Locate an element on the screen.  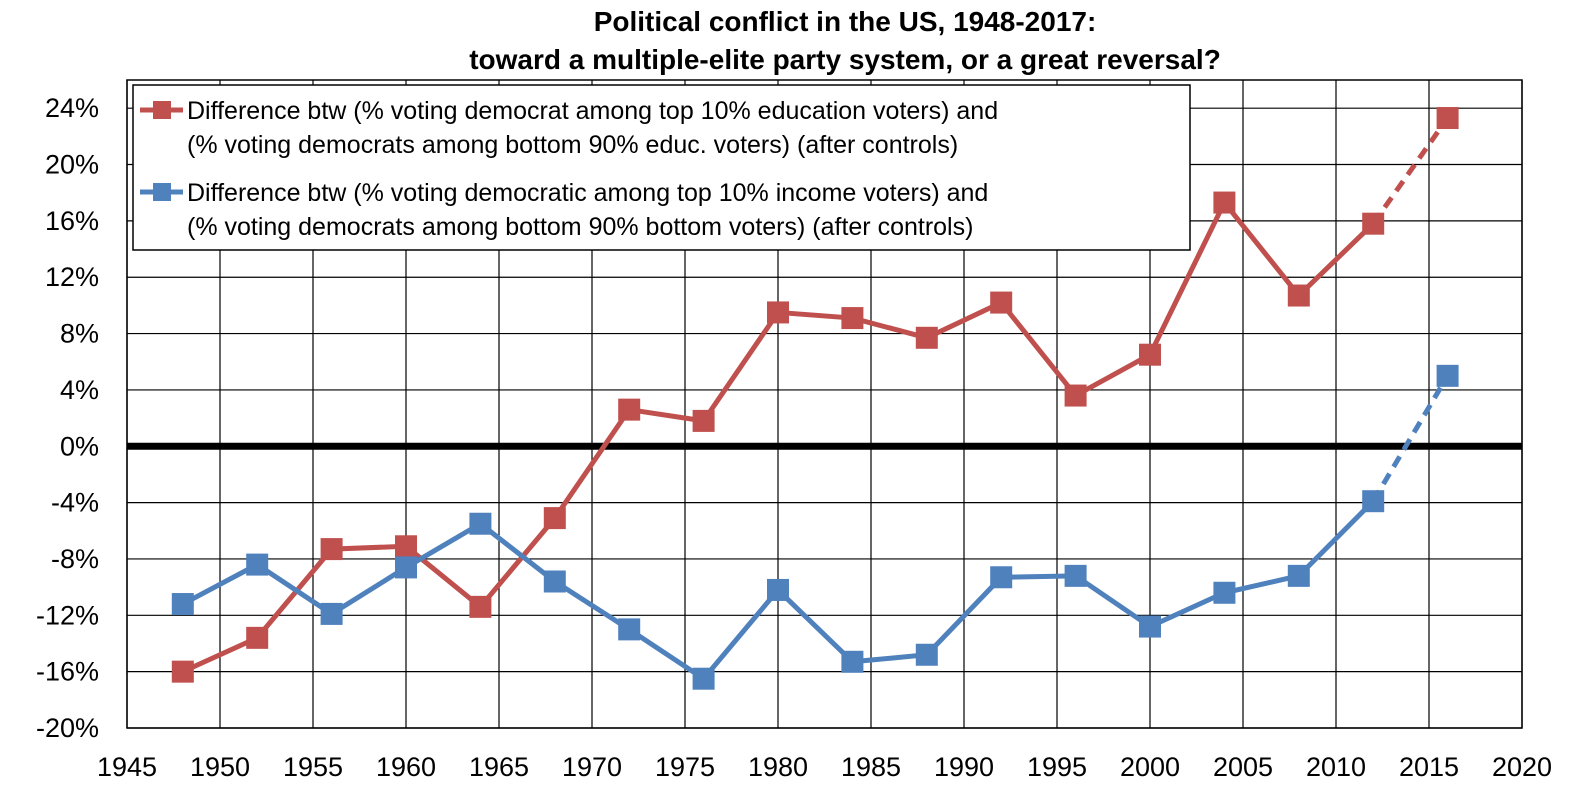
data-point-1-1984 is located at coordinates (852, 661).